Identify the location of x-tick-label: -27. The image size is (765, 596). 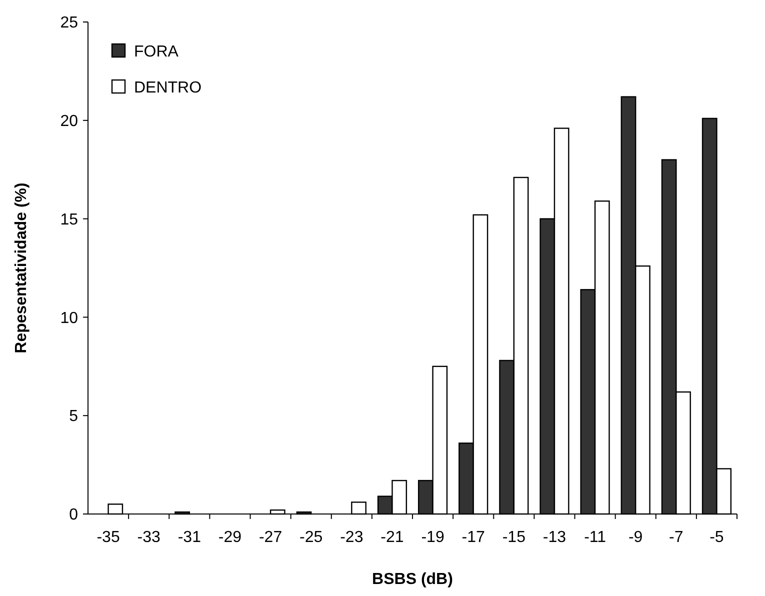
(270, 537).